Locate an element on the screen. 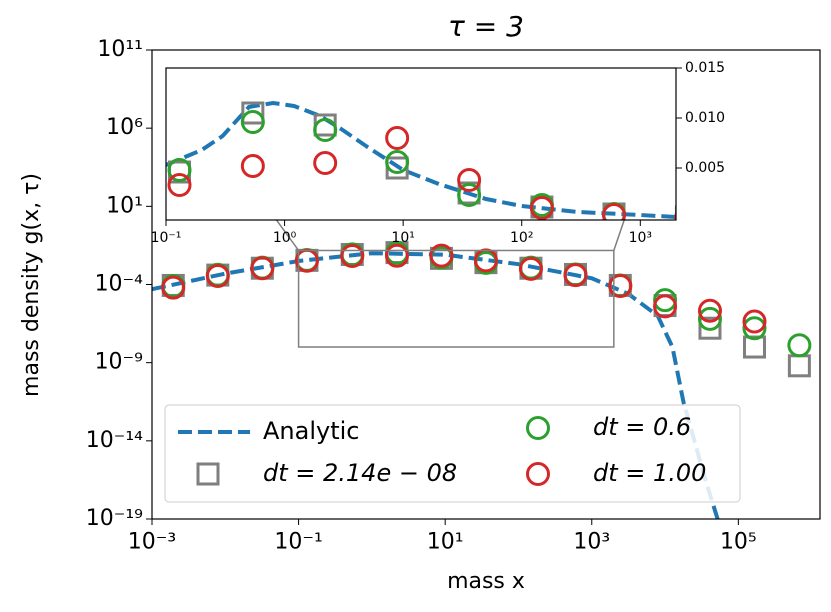 The height and width of the screenshot is (612, 831). y-tick-label: 10⁶ is located at coordinates (124, 127).